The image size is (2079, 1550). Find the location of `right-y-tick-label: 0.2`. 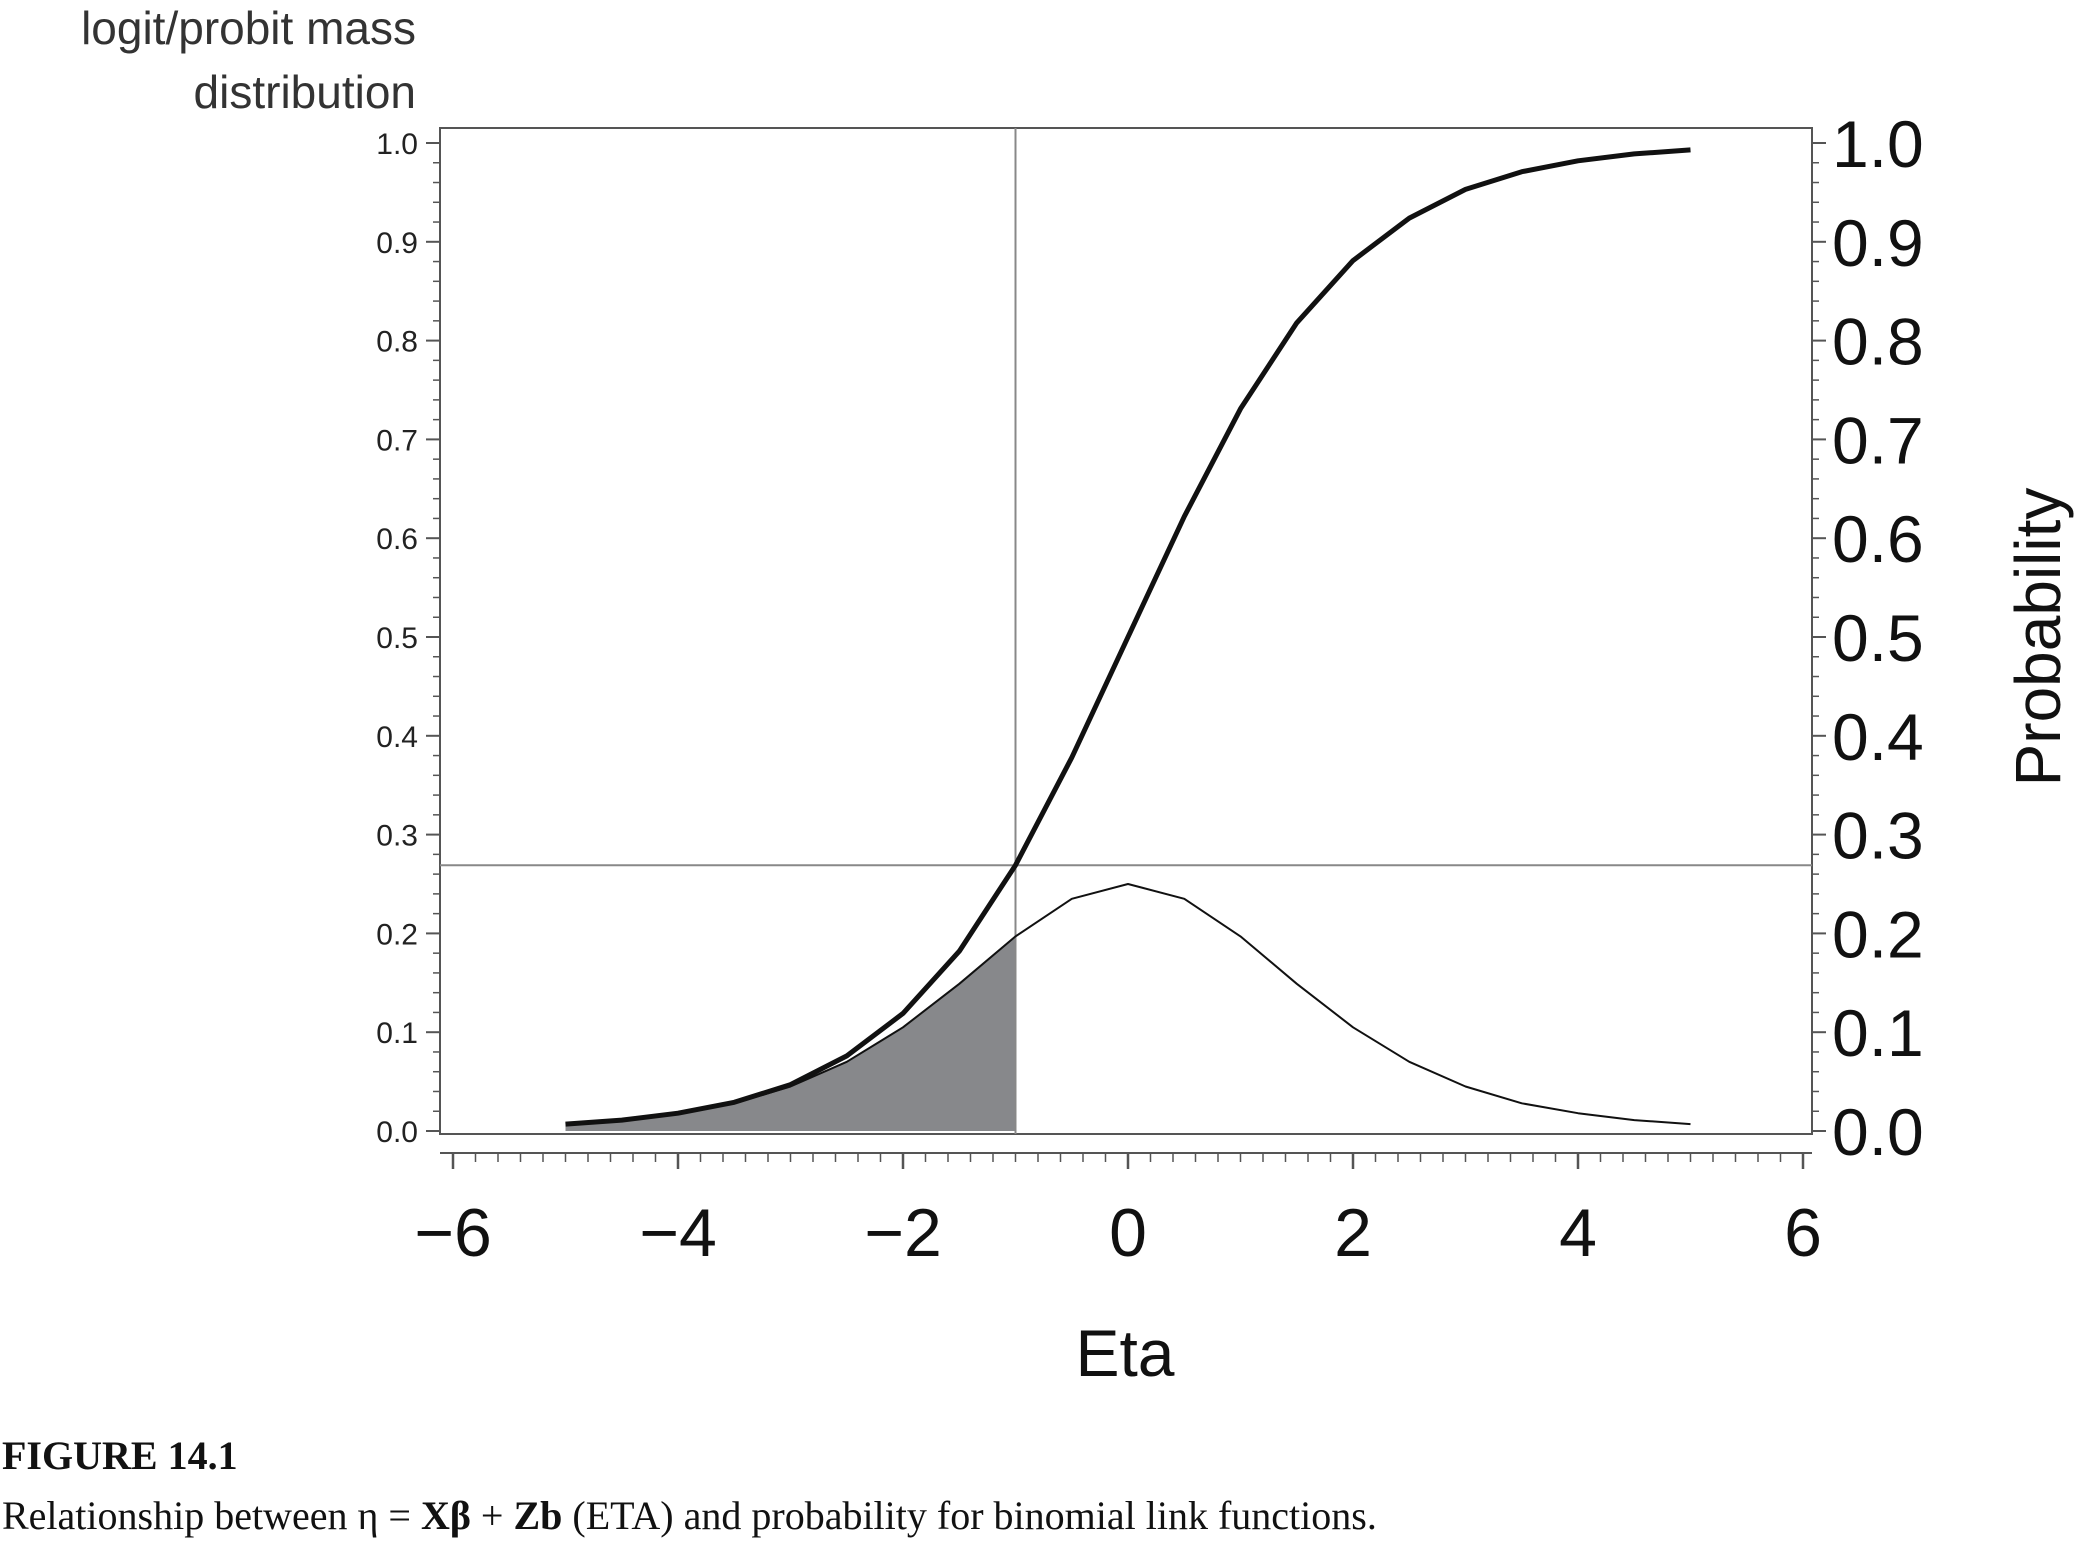

right-y-tick-label: 0.2 is located at coordinates (1878, 934).